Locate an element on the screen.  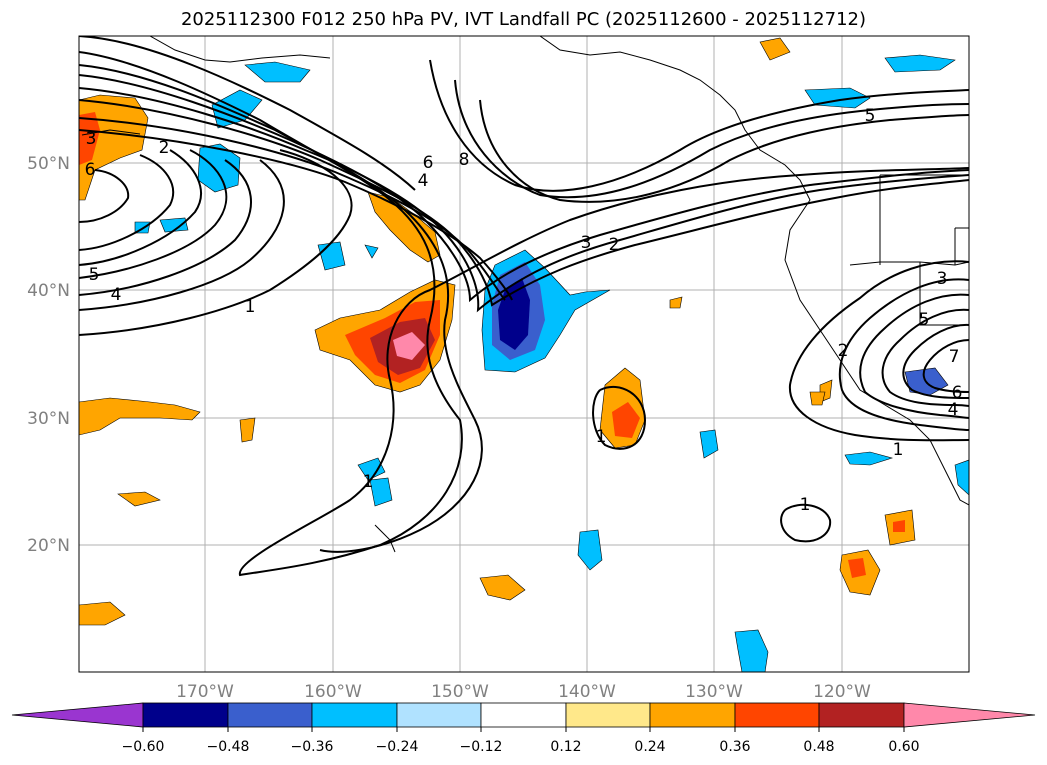
pv-positive-core-nw is located at coordinates (89, 138).